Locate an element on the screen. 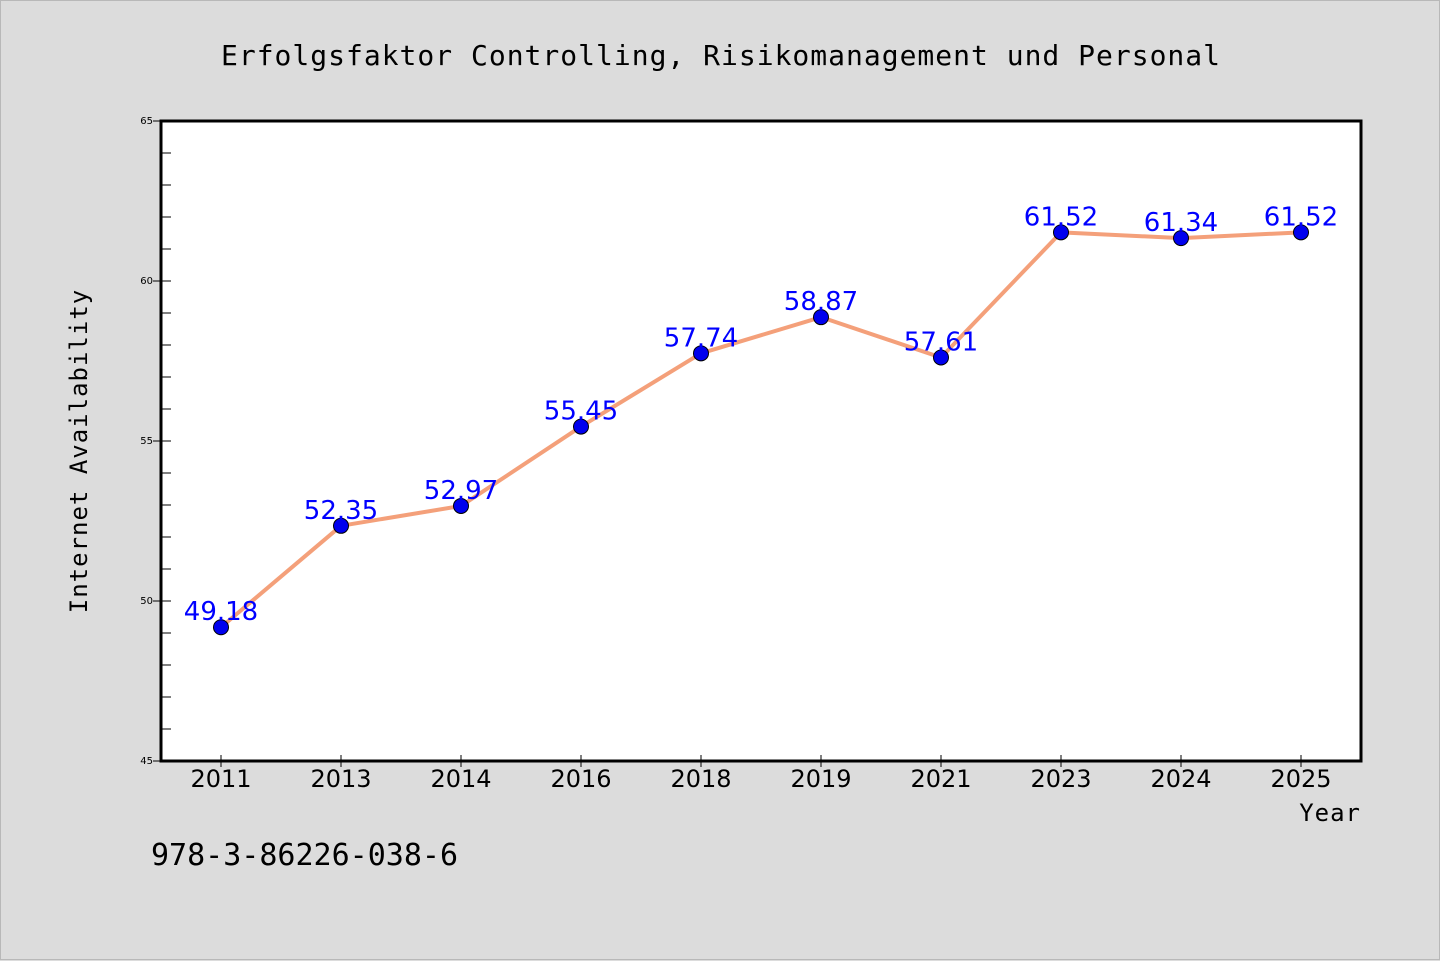 The width and height of the screenshot is (1440, 961). x-axis-label: Year is located at coordinates (1330, 813).